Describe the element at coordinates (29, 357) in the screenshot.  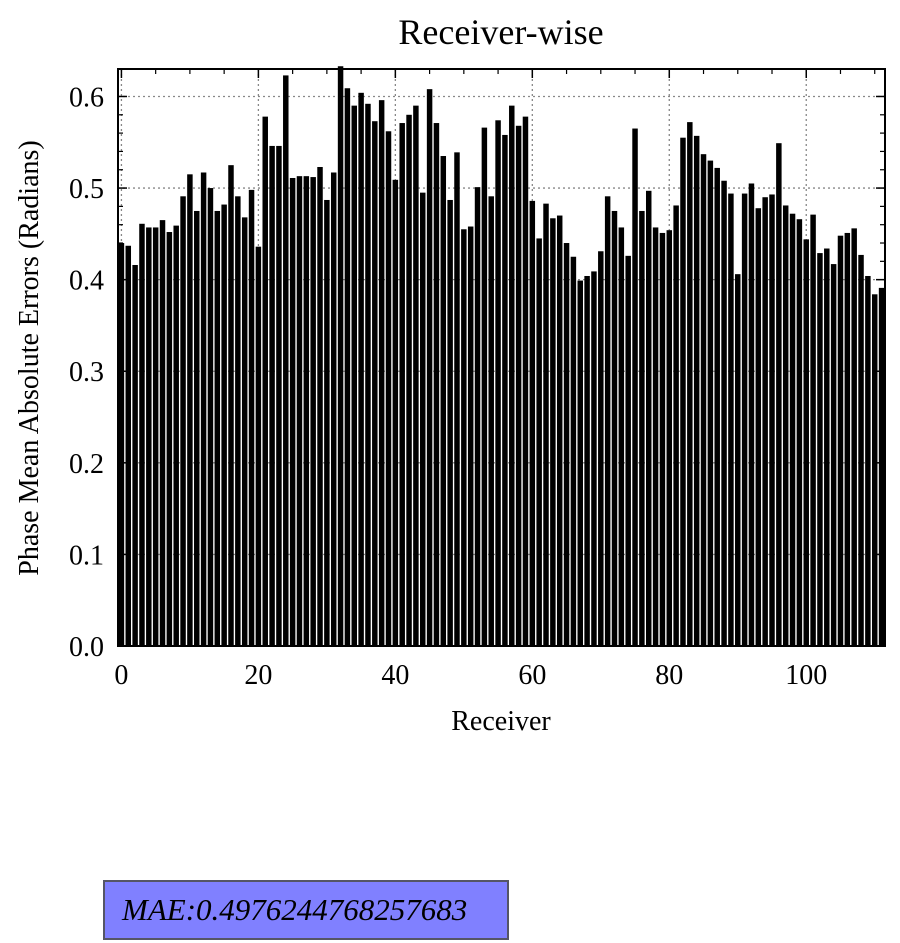
I see `y-axis-label: Phase Mean Absolute Errors (Radians)` at that location.